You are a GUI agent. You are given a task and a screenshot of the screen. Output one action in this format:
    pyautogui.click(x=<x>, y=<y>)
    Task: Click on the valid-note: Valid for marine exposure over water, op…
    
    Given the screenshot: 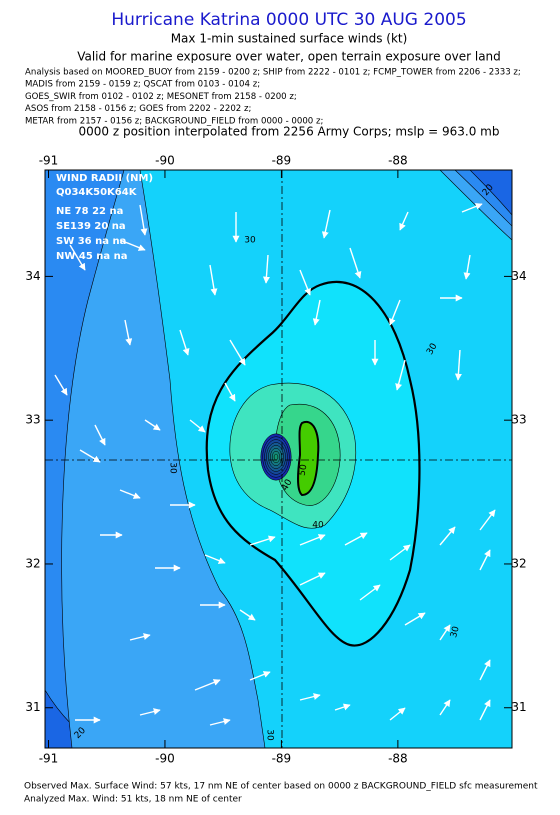 What is the action you would take?
    pyautogui.click(x=289, y=57)
    